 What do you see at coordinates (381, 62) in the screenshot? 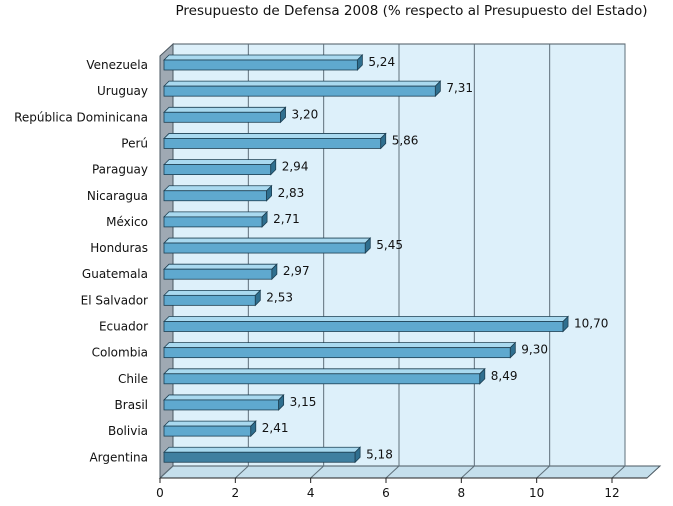
I see `data-label: 5,24` at bounding box center [381, 62].